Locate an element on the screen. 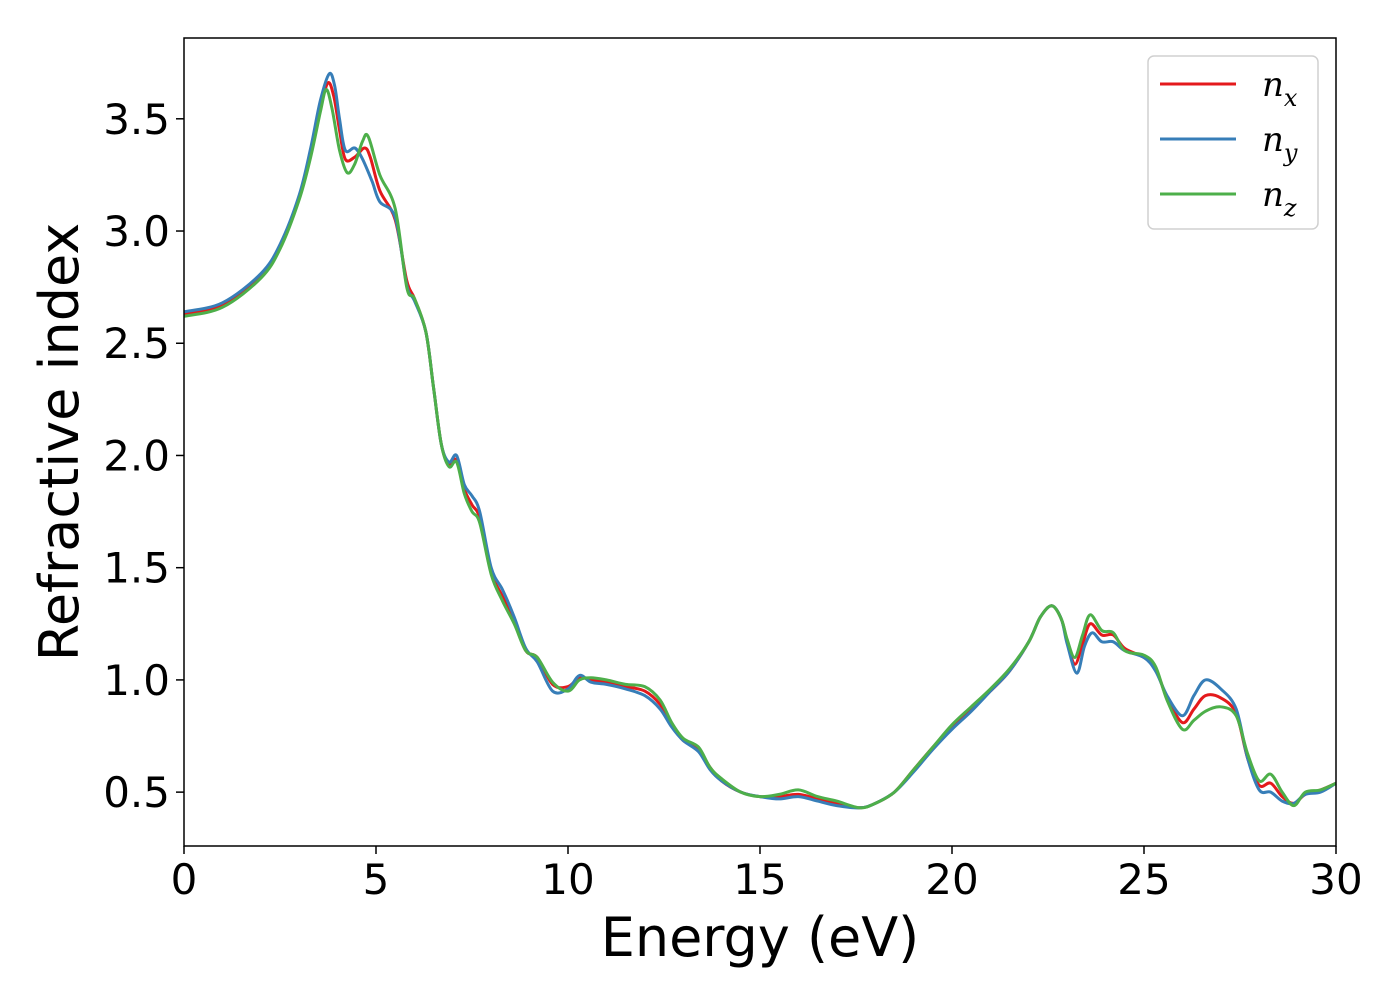 Image resolution: width=1400 pixels, height=1000 pixels. x-tick-label: 0 is located at coordinates (184, 879).